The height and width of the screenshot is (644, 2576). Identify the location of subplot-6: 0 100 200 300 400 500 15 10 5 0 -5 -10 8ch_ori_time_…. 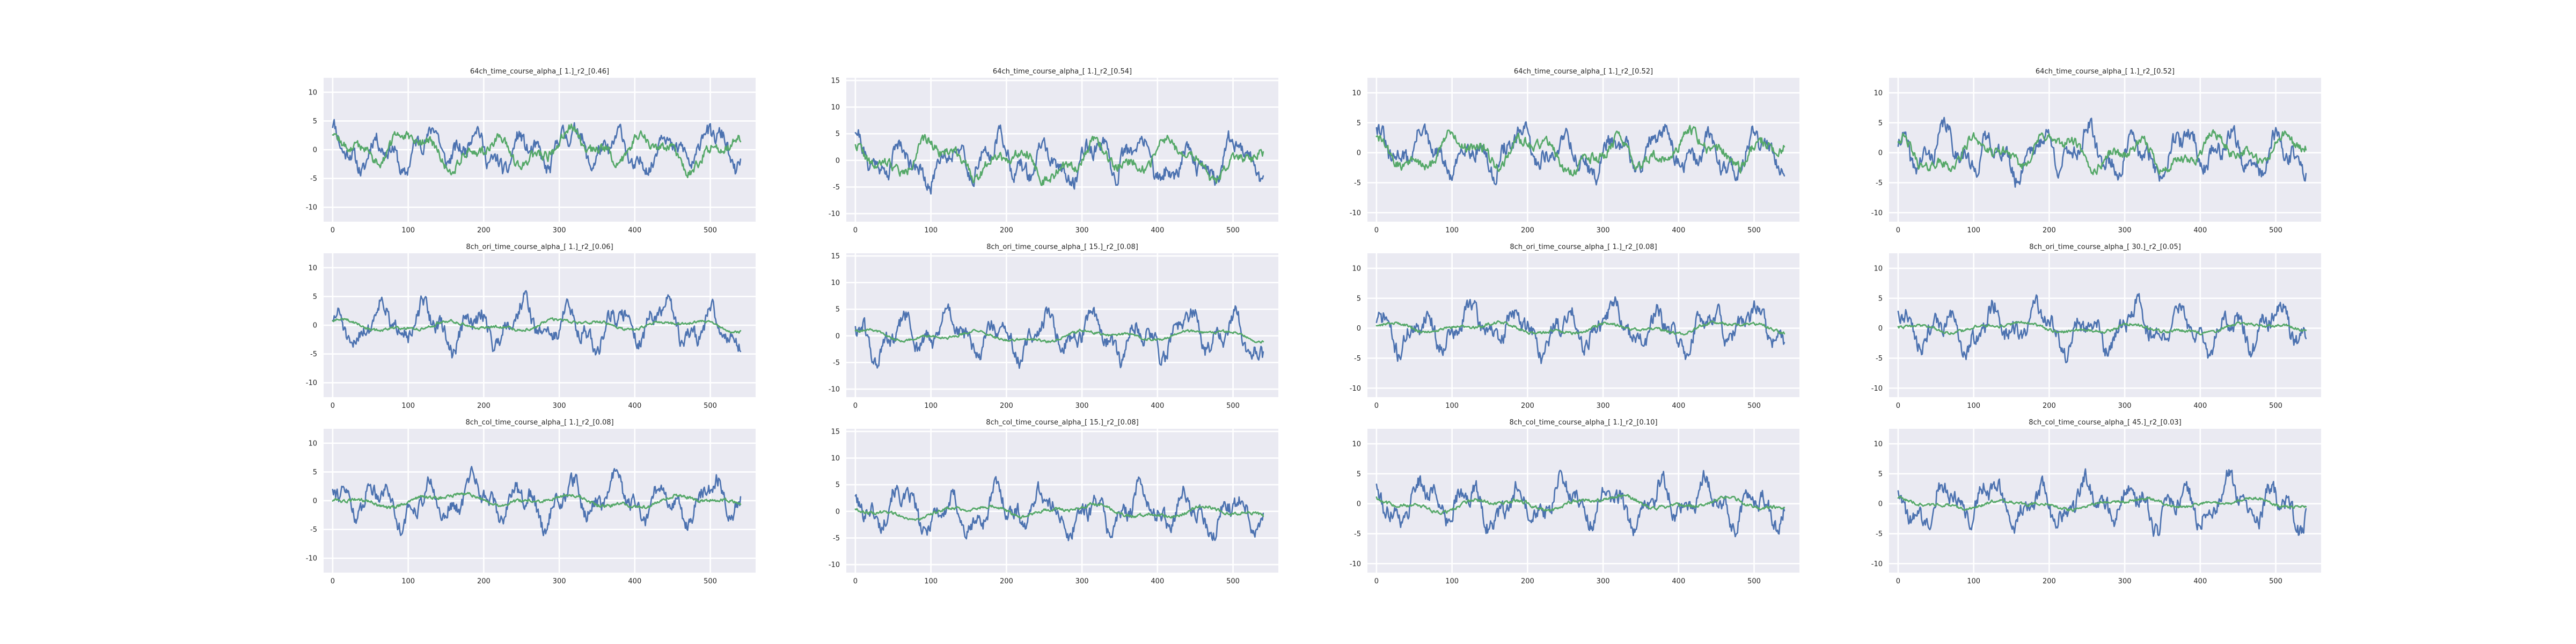
(1053, 326).